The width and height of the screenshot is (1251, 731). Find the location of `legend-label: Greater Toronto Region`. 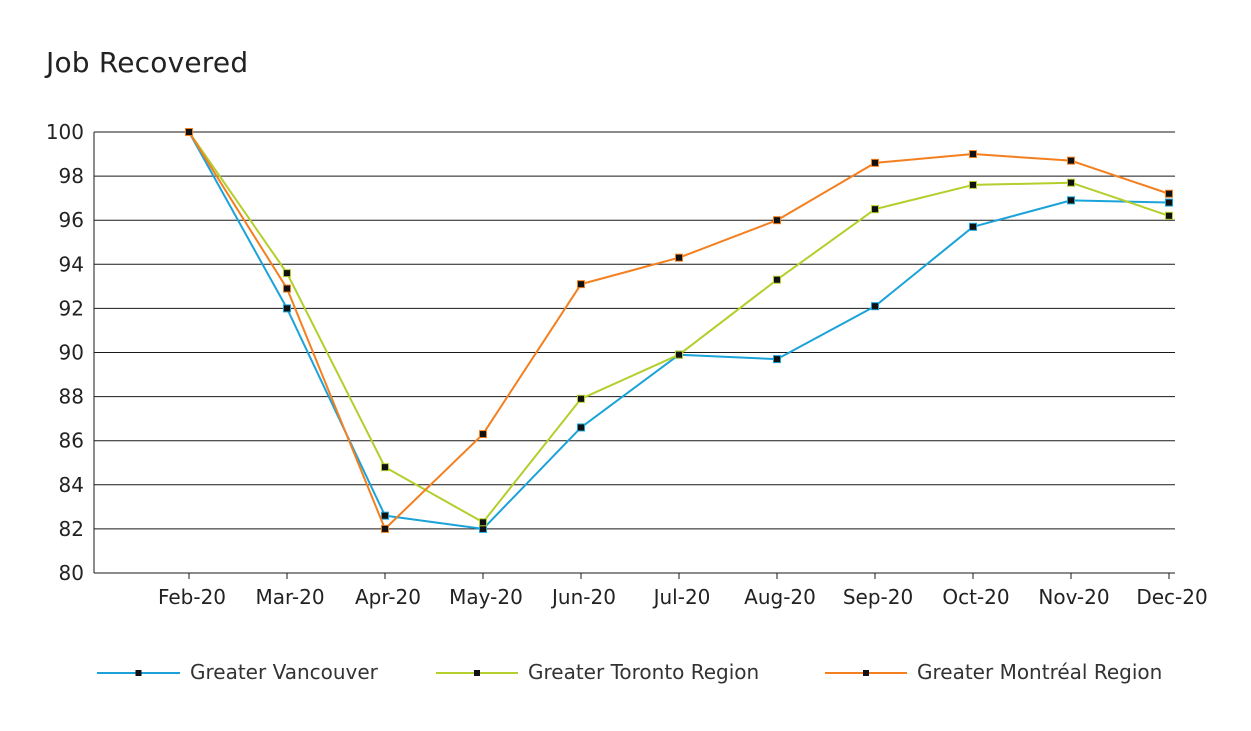

legend-label: Greater Toronto Region is located at coordinates (643, 672).